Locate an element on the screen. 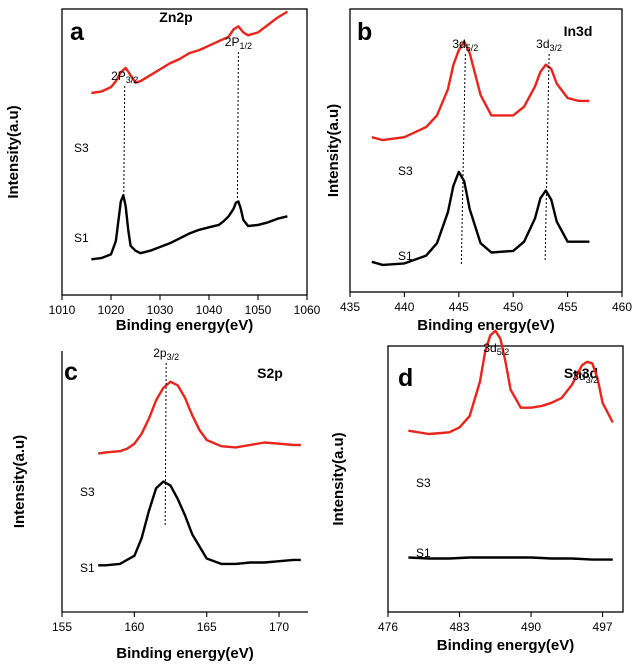  peak-label: 2p3/2 is located at coordinates (166, 354).